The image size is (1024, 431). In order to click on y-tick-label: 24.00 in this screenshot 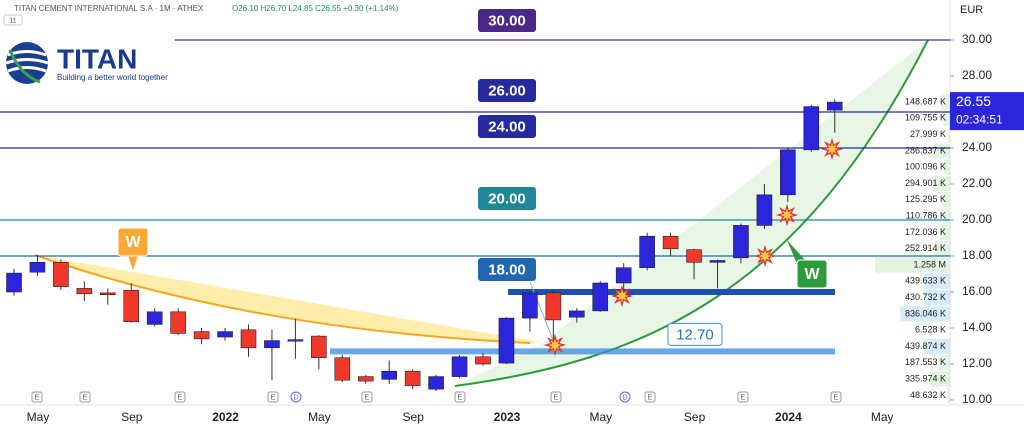, I will do `click(977, 147)`.